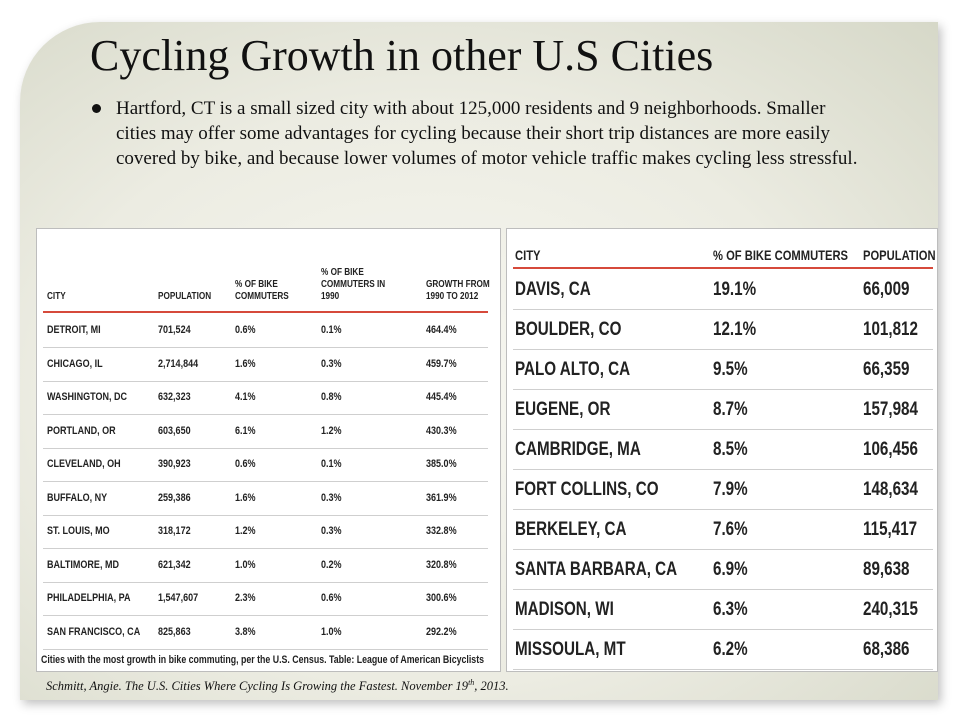 The height and width of the screenshot is (720, 960). I want to click on table-row: SAN FRANCISCO, CA 825,863 3.8% 1.0% 292.2%, so click(265, 632).